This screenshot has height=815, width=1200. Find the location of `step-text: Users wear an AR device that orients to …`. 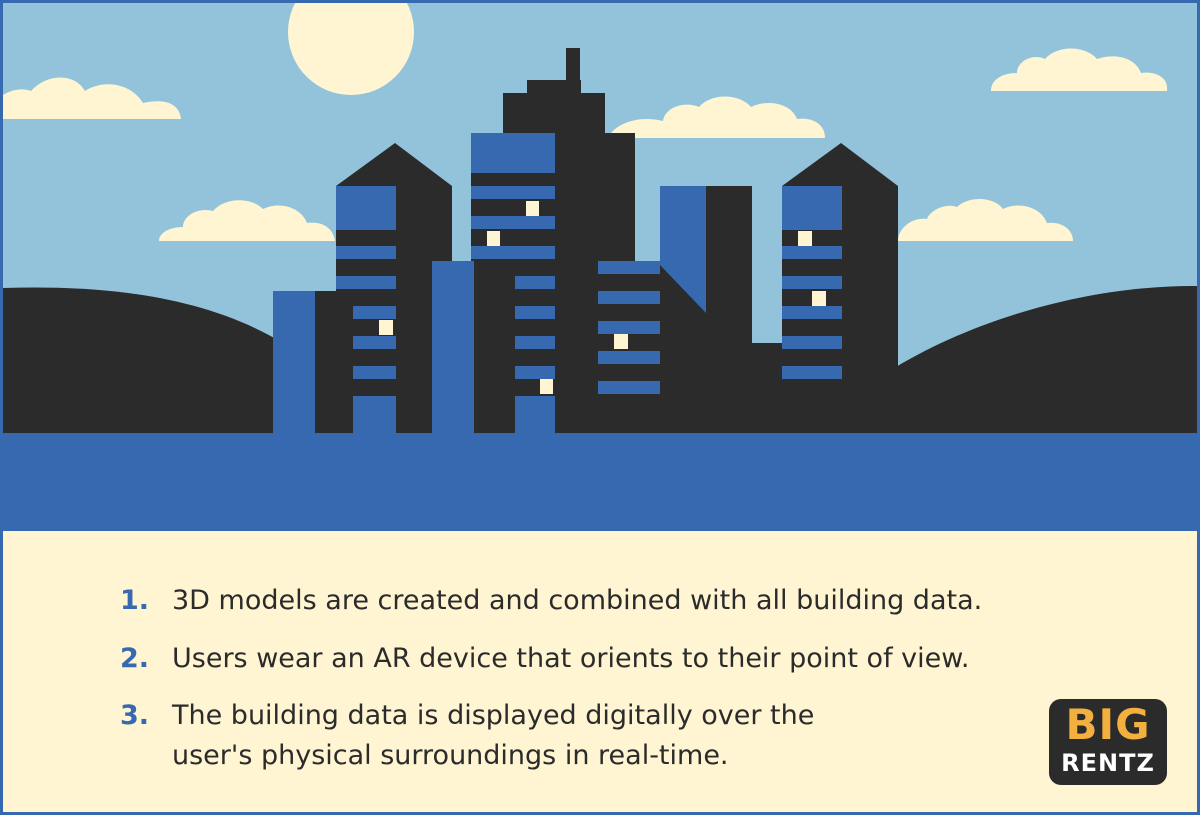

step-text: Users wear an AR device that orients to … is located at coordinates (571, 658).